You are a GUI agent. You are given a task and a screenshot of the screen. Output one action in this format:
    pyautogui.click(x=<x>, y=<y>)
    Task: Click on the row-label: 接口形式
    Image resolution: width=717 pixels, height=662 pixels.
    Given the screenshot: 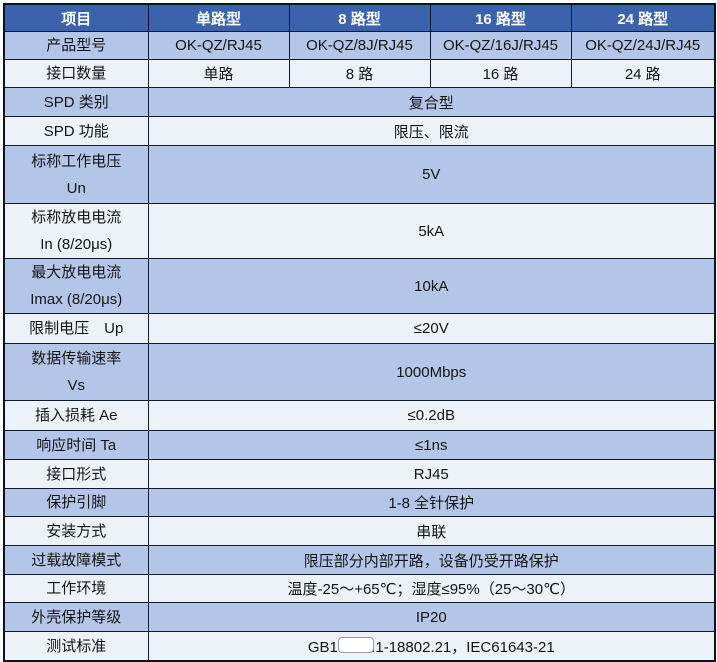 What is the action you would take?
    pyautogui.click(x=76, y=474)
    